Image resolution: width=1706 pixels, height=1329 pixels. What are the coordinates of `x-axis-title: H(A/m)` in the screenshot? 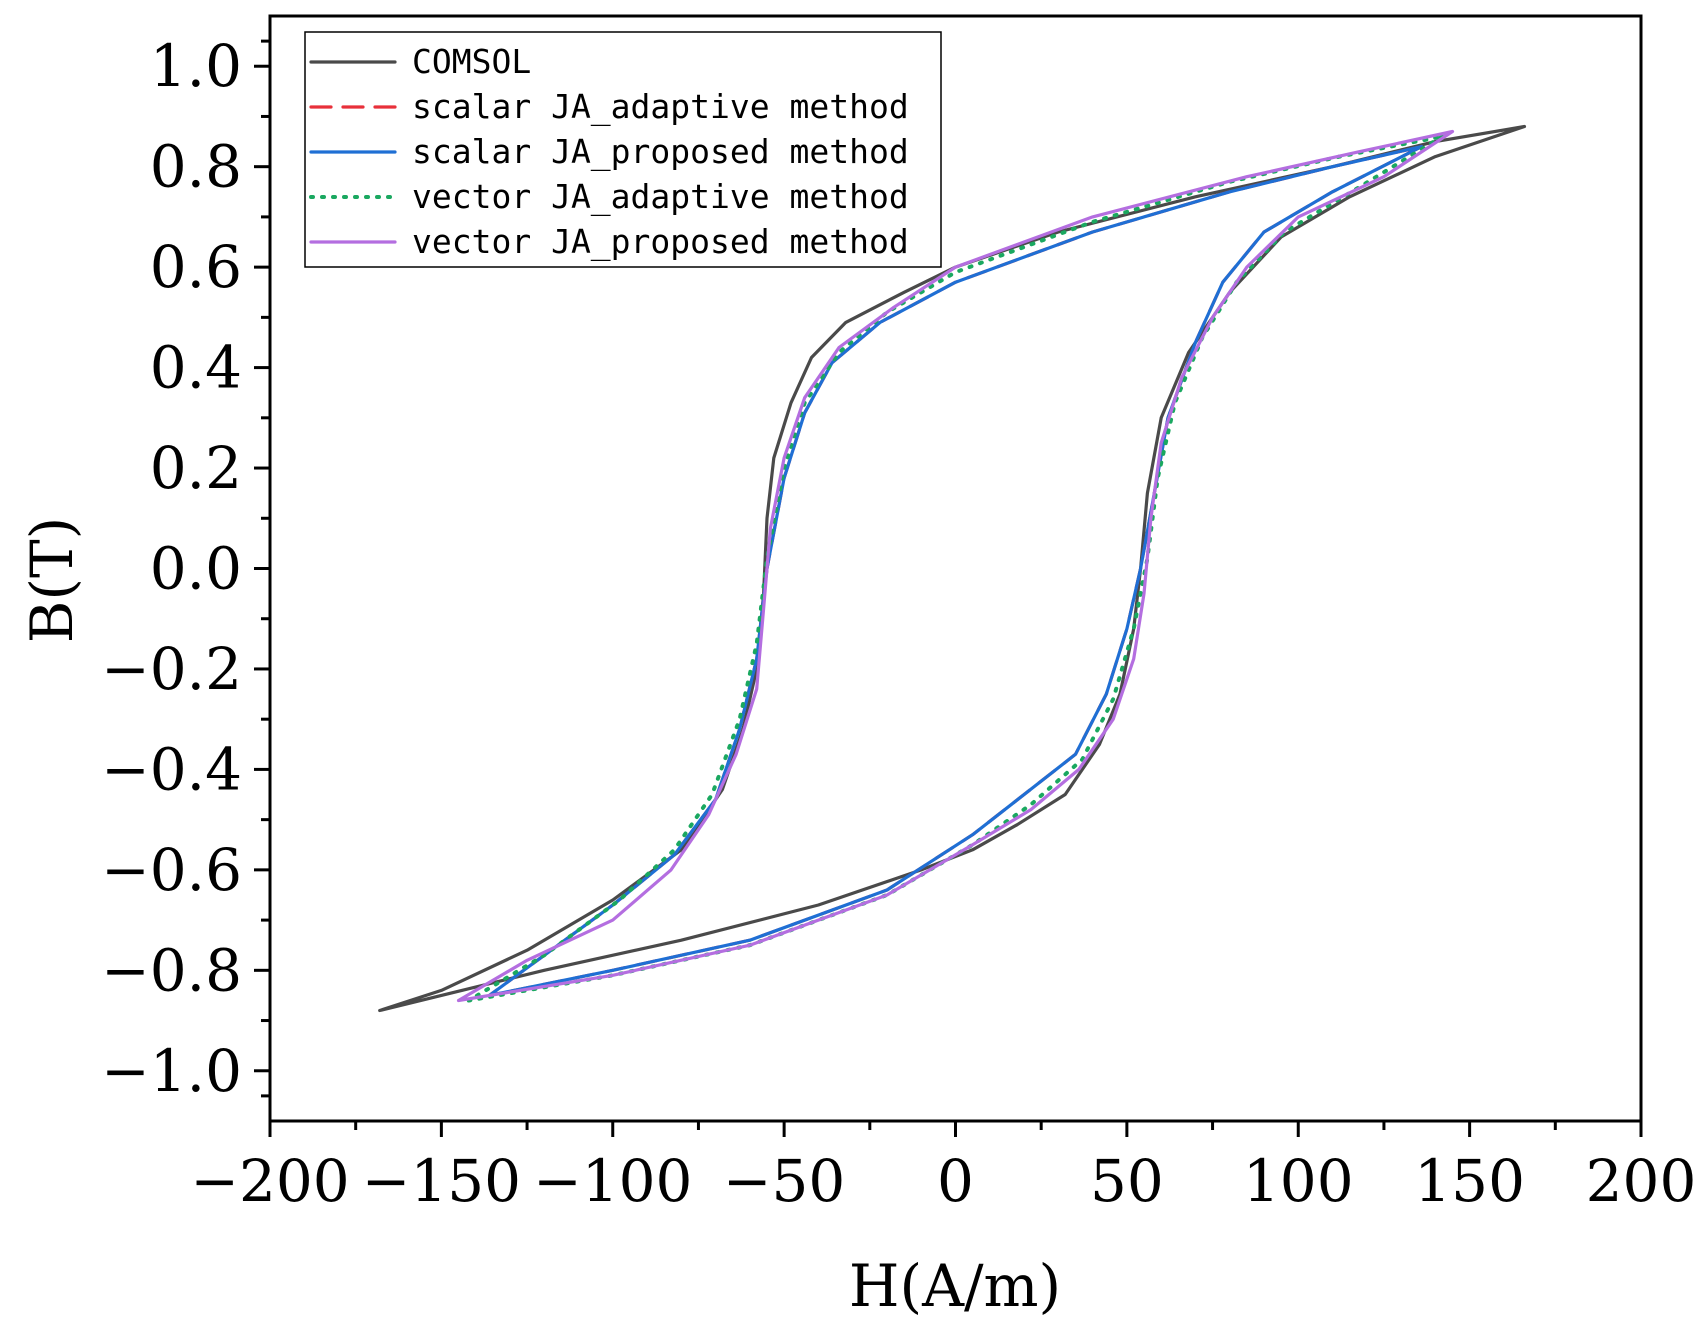 It's located at (955, 1286).